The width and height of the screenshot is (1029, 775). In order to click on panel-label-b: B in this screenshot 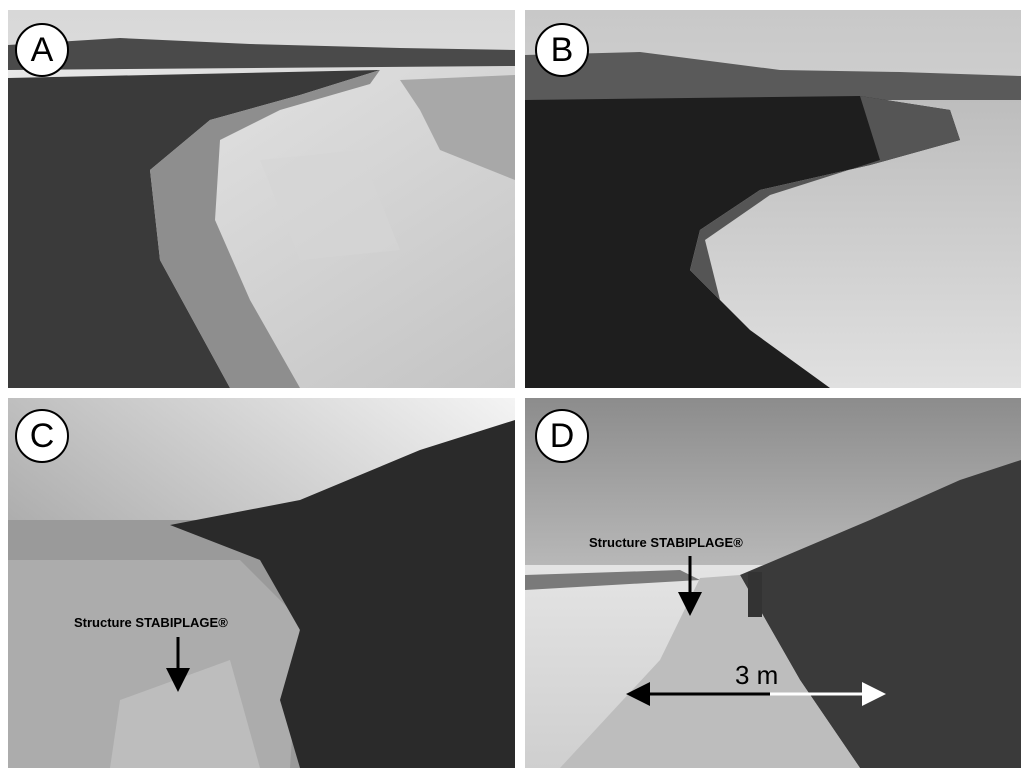, I will do `click(562, 50)`.